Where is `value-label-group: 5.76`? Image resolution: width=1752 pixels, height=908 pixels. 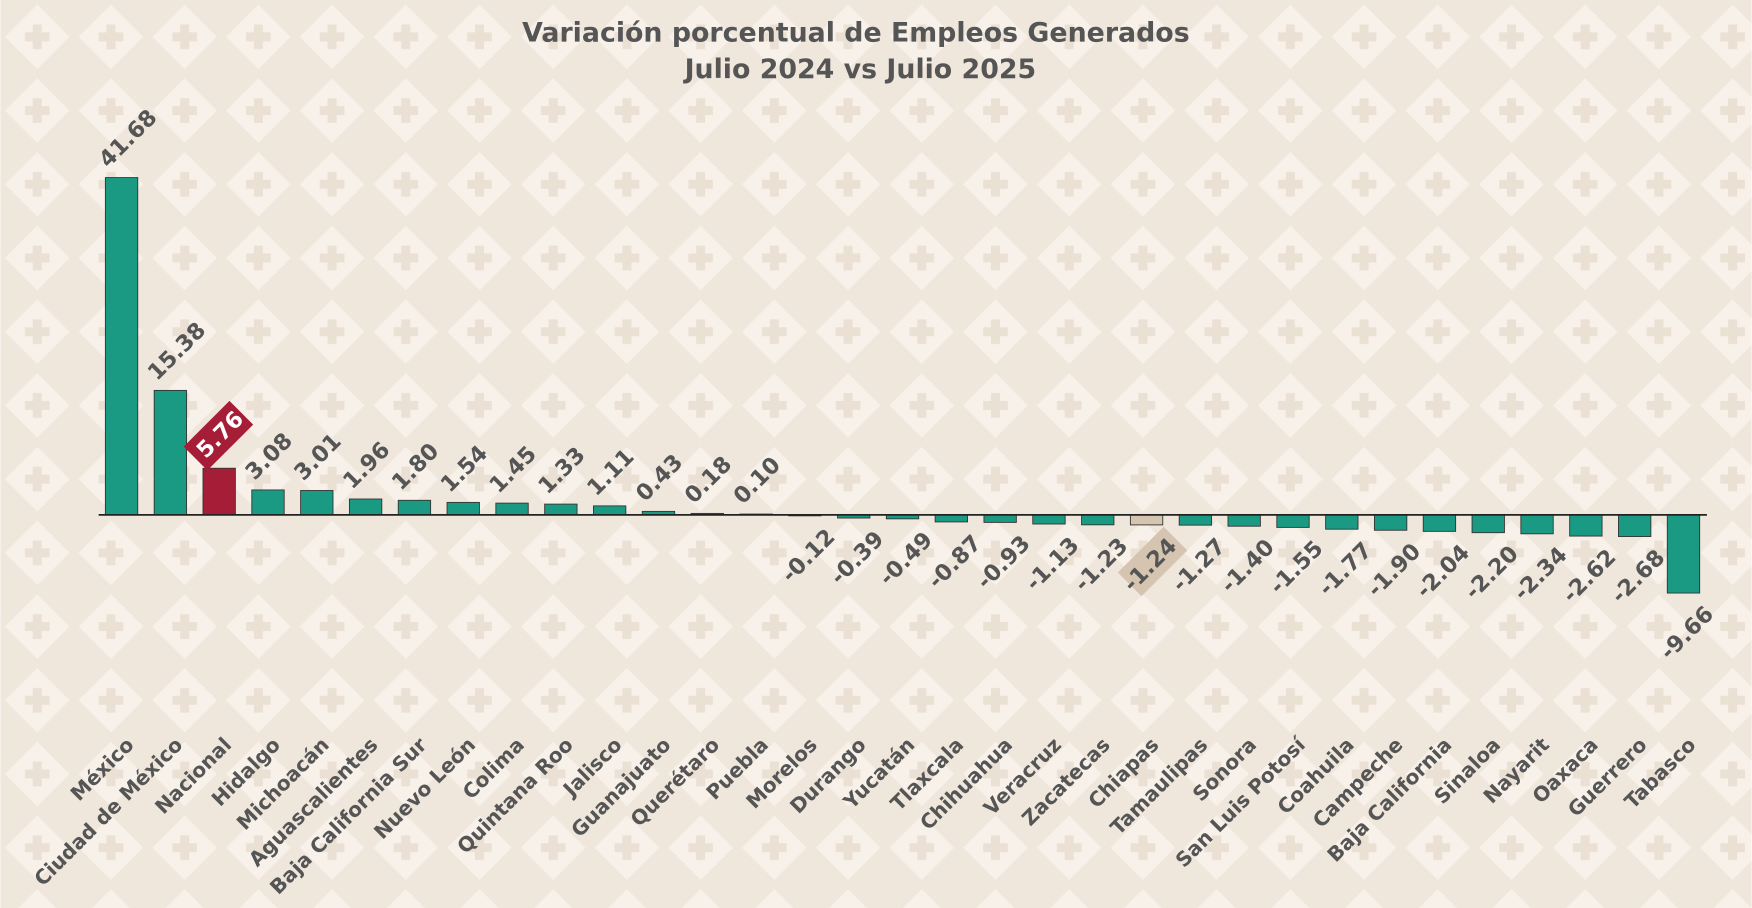
value-label-group: 5.76 is located at coordinates (218, 435).